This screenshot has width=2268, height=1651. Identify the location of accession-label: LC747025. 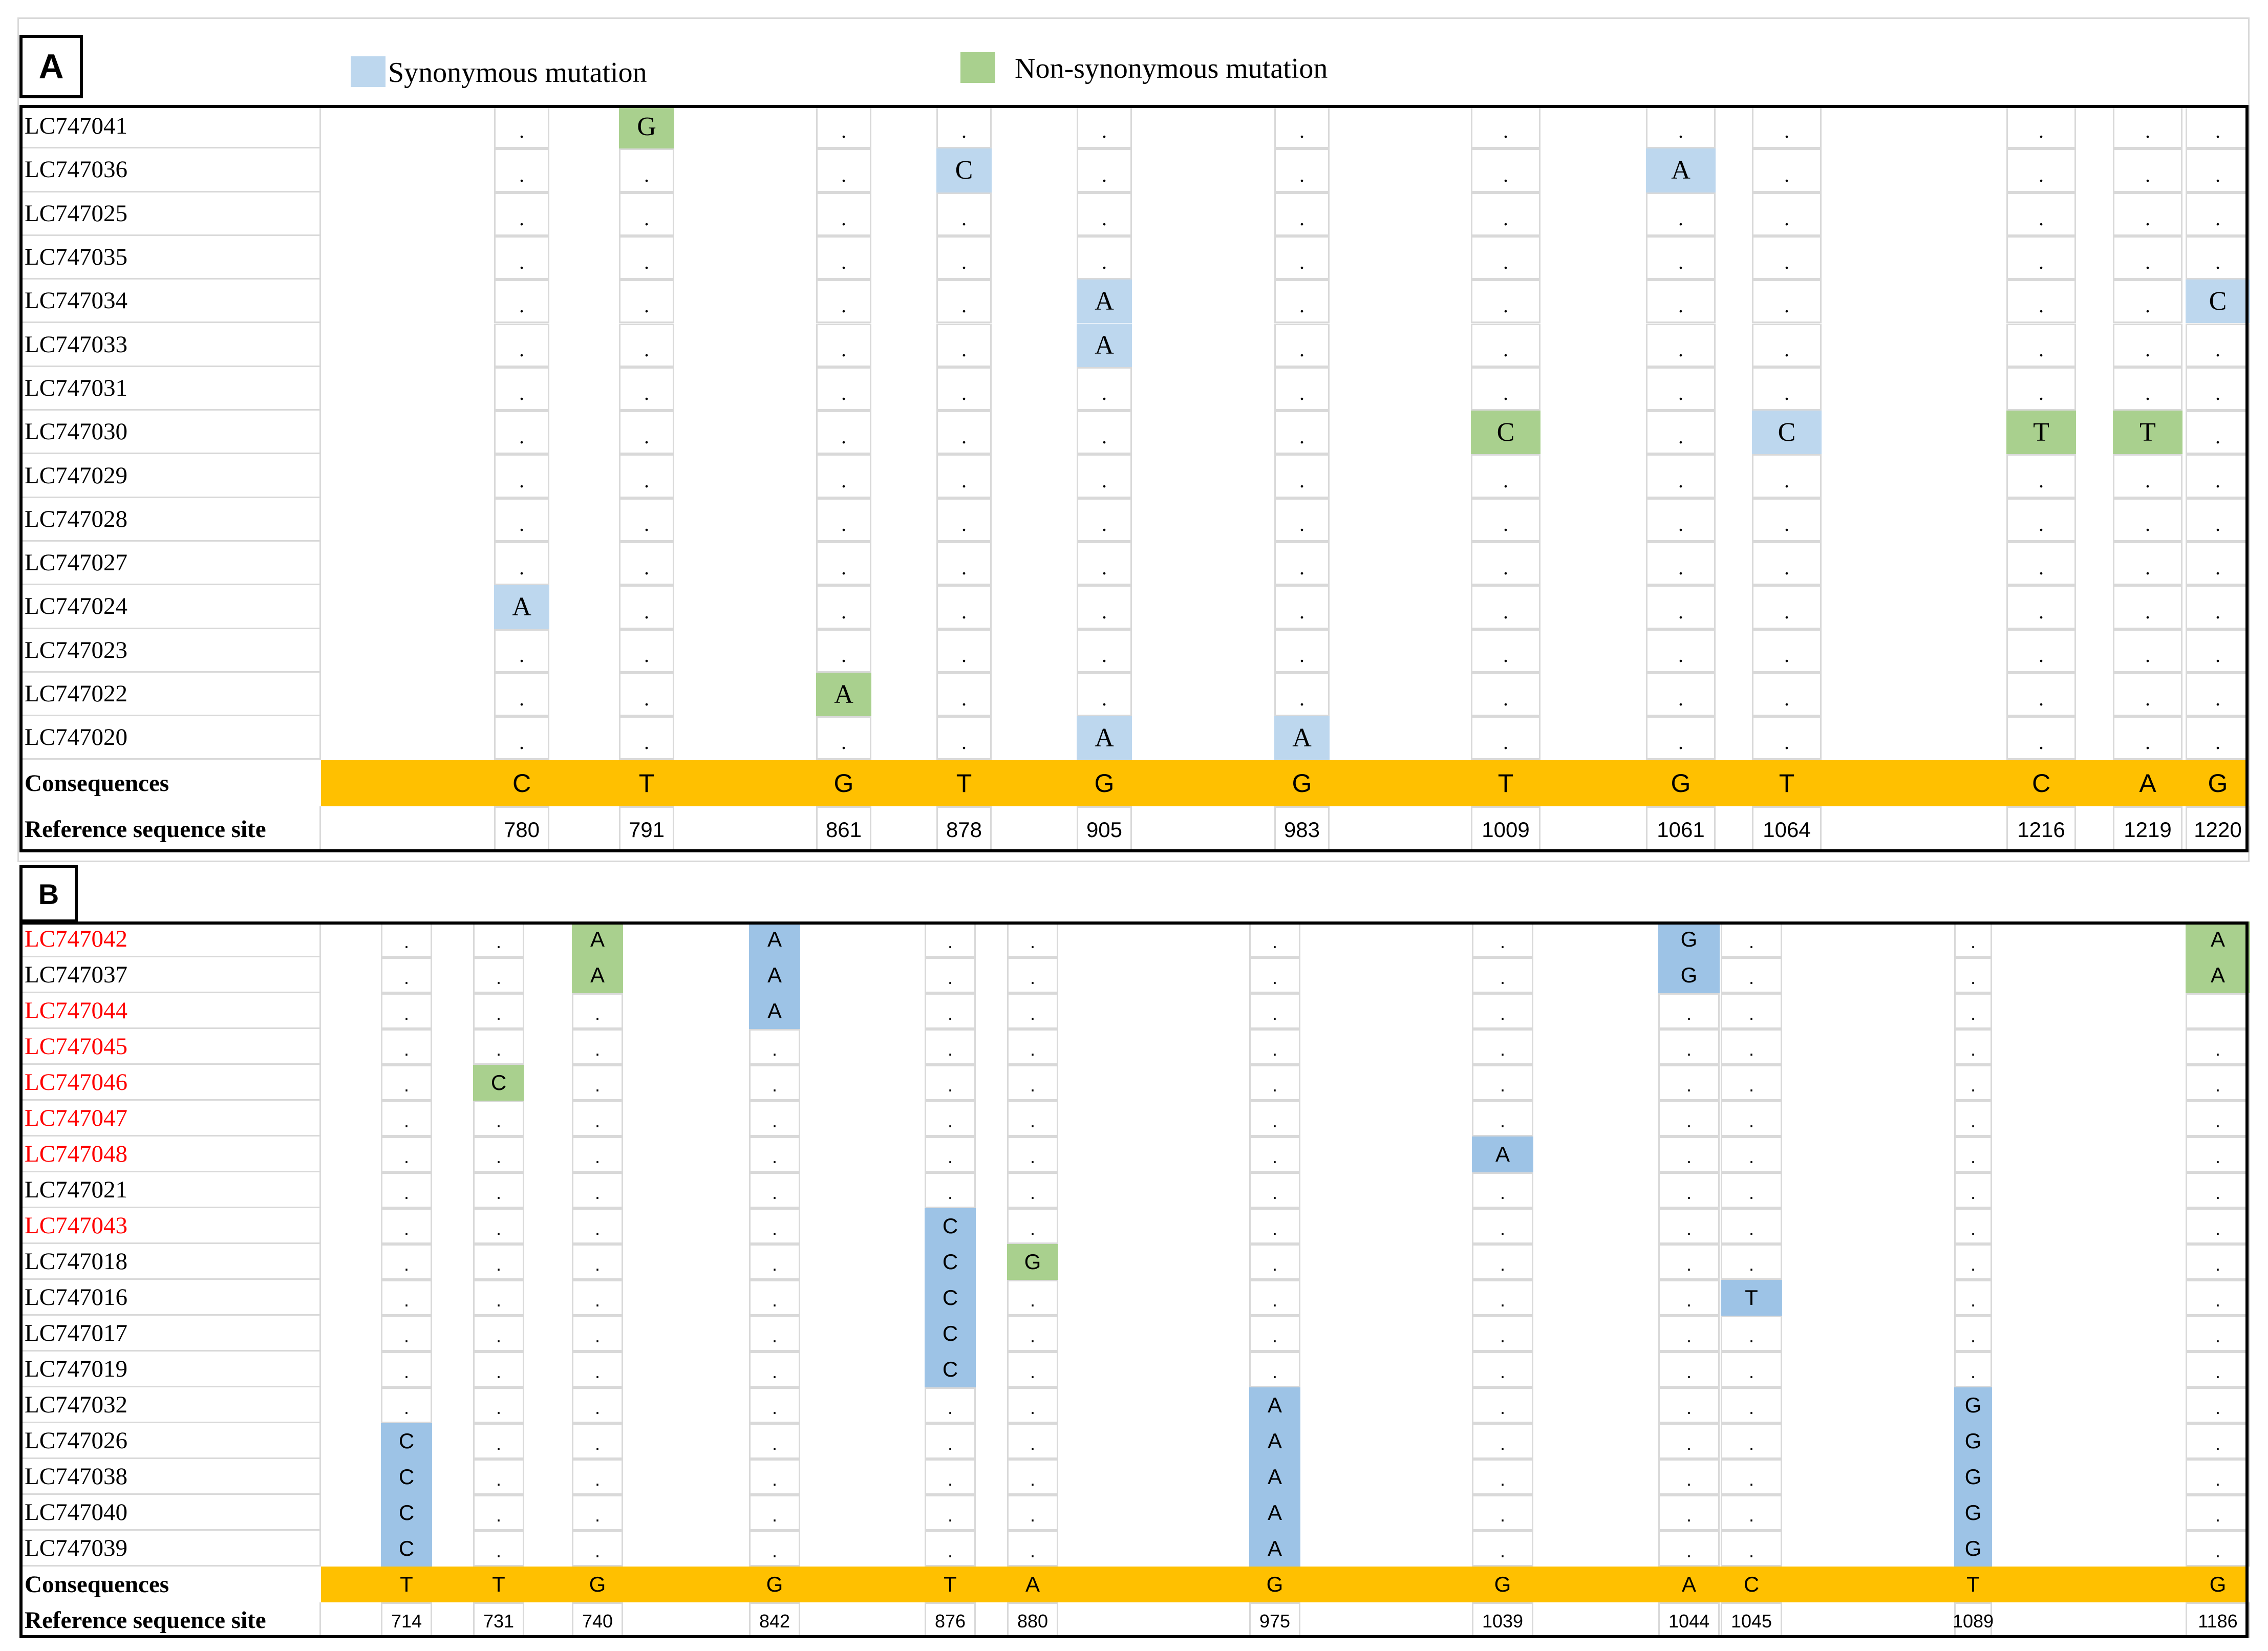
(170, 214).